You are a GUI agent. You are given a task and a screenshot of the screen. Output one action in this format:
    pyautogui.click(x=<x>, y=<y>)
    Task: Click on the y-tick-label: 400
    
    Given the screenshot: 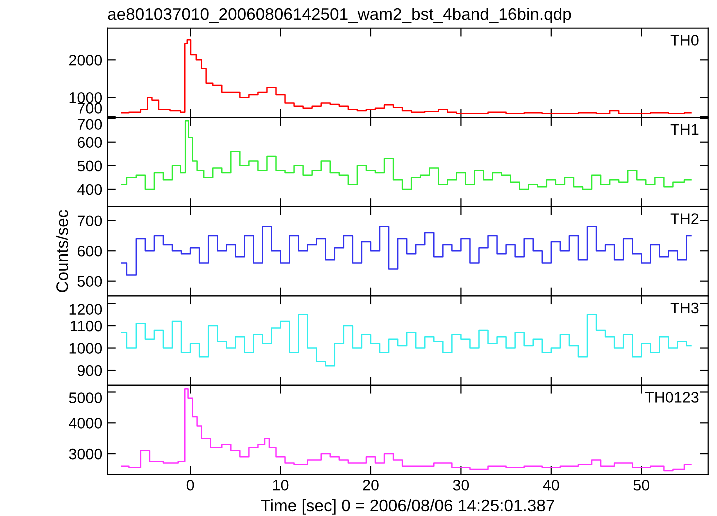 What is the action you would take?
    pyautogui.click(x=90, y=190)
    